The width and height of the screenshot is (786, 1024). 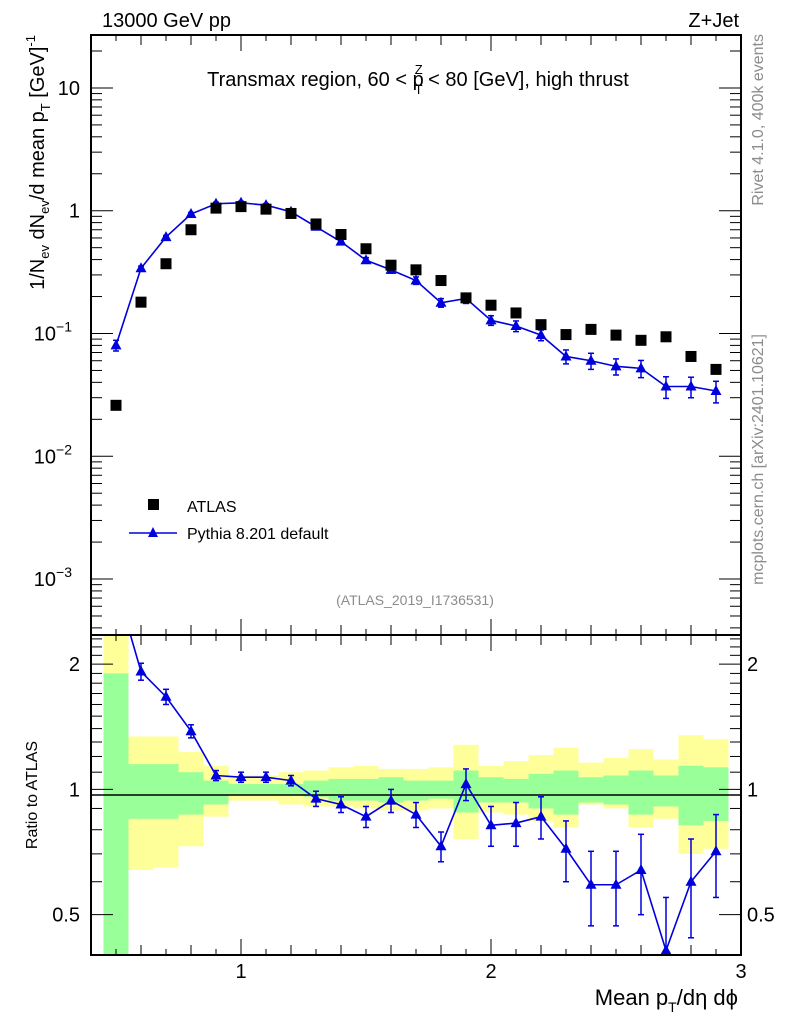 What do you see at coordinates (490, 972) in the screenshot?
I see `x-tick-label: 2` at bounding box center [490, 972].